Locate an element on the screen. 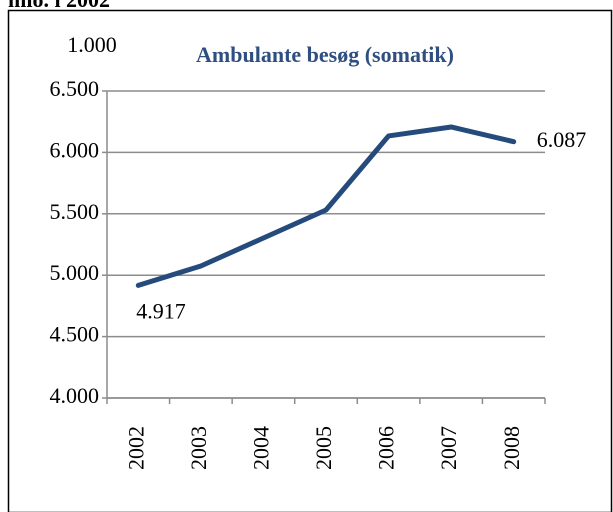 The width and height of the screenshot is (613, 512). y-tick-label: 6.000 is located at coordinates (75, 149).